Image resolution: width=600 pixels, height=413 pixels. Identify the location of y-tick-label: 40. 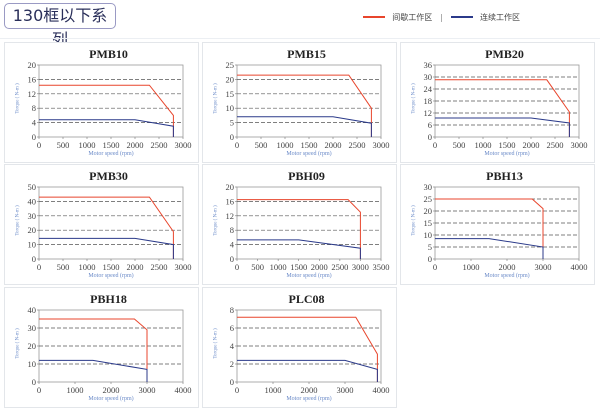
(32, 201).